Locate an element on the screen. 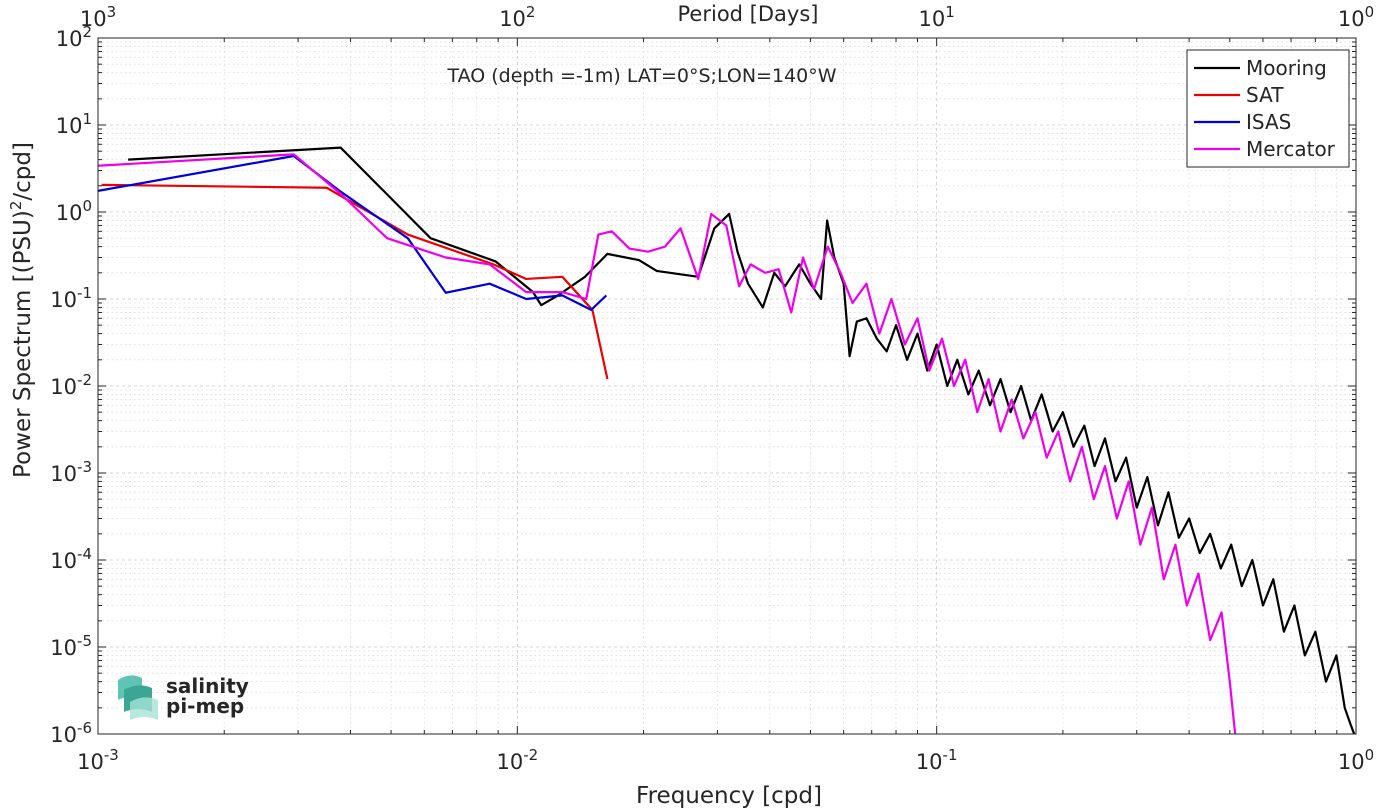  x-axis-label: Frequency [cpd] is located at coordinates (729, 796).